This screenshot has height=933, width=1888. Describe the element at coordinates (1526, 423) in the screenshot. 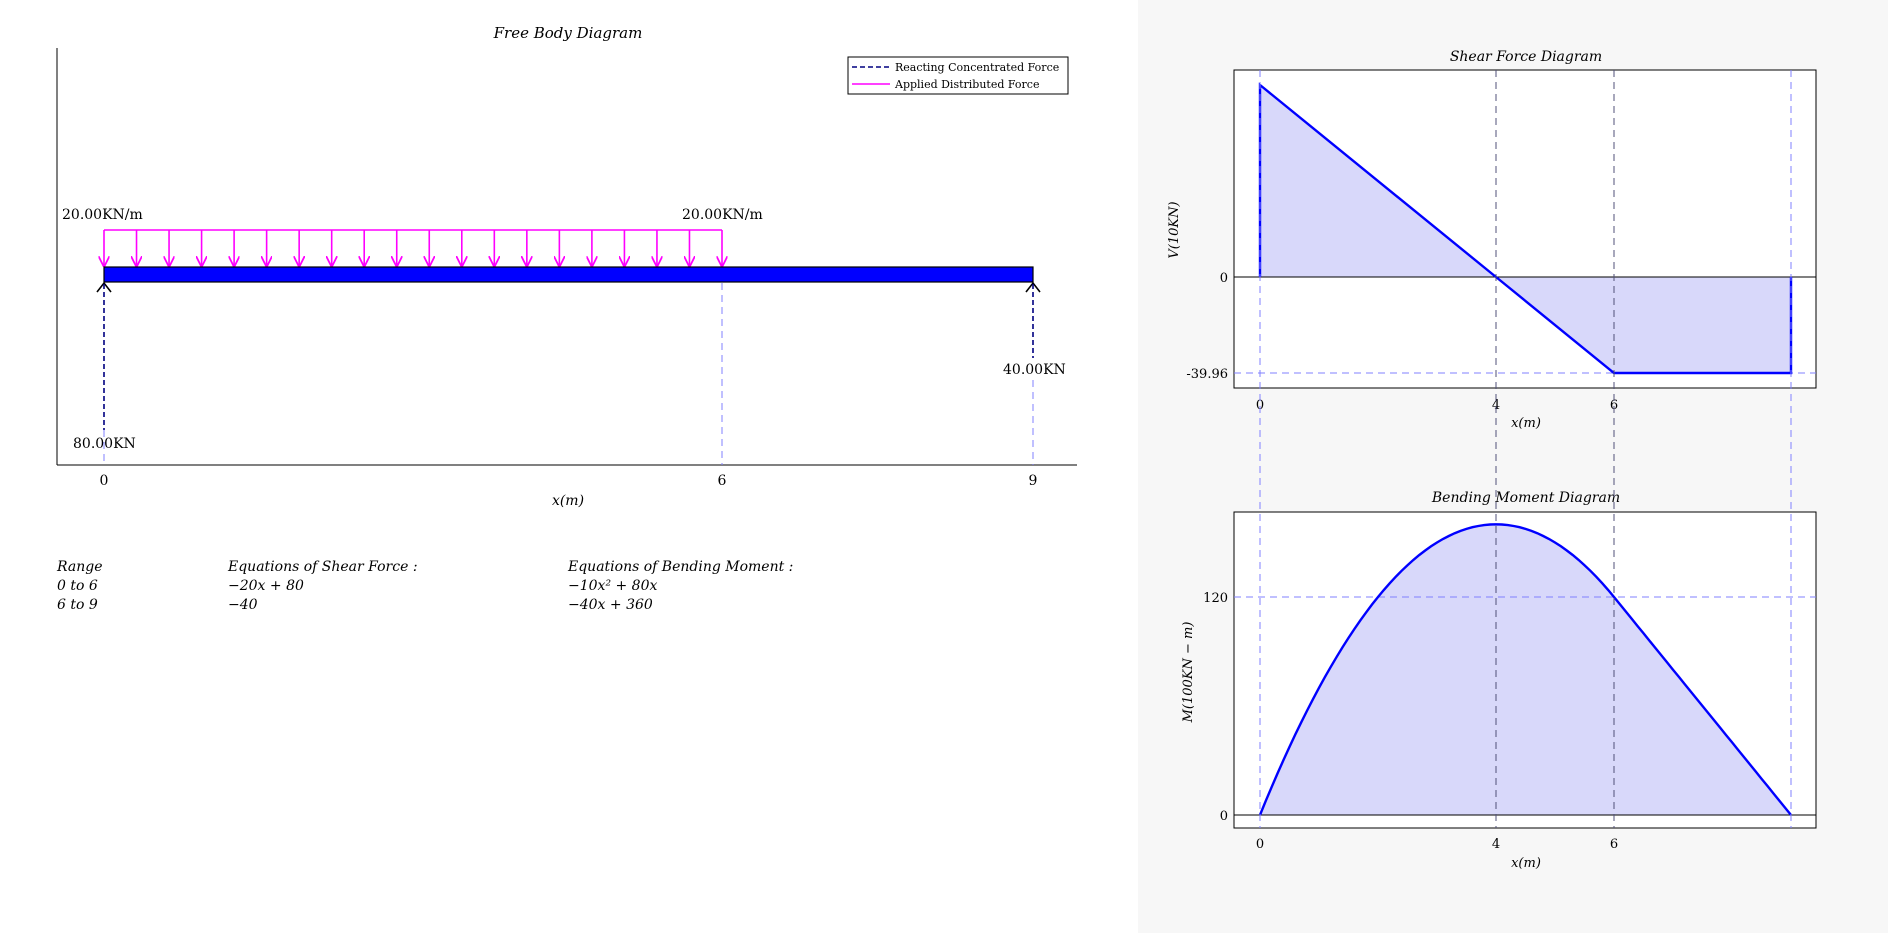

I see `sfd-xlabel: x(m)` at that location.